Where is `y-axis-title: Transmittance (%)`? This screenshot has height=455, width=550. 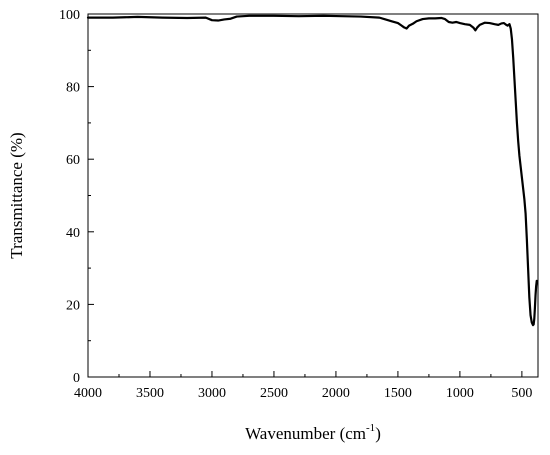 y-axis-title: Transmittance (%) is located at coordinates (16, 195).